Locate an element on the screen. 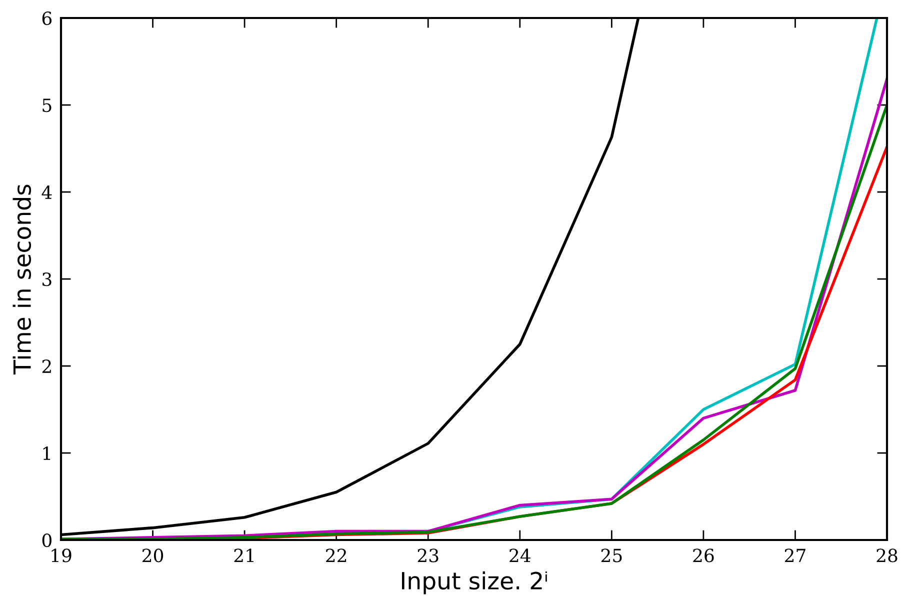  y-tick-label: 4 is located at coordinates (47, 192).